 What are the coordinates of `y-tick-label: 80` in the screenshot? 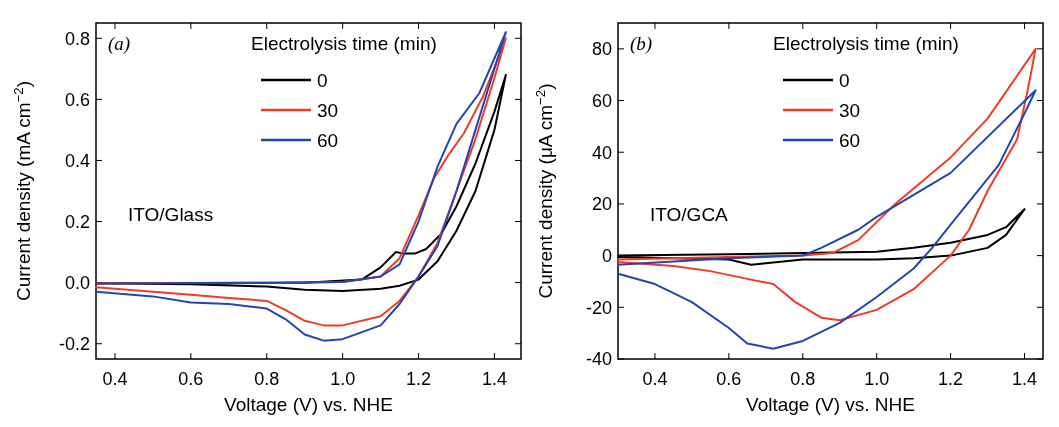 It's located at (601, 49).